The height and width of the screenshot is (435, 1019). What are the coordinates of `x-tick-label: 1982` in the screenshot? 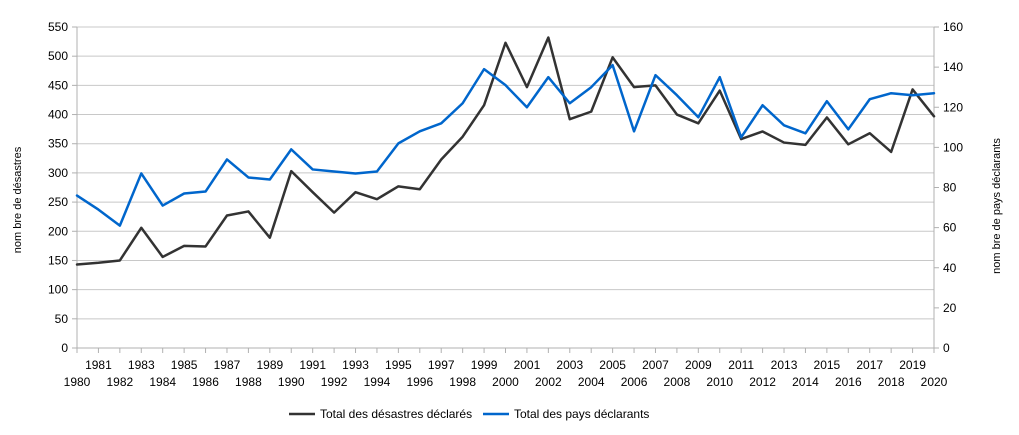 It's located at (119, 382).